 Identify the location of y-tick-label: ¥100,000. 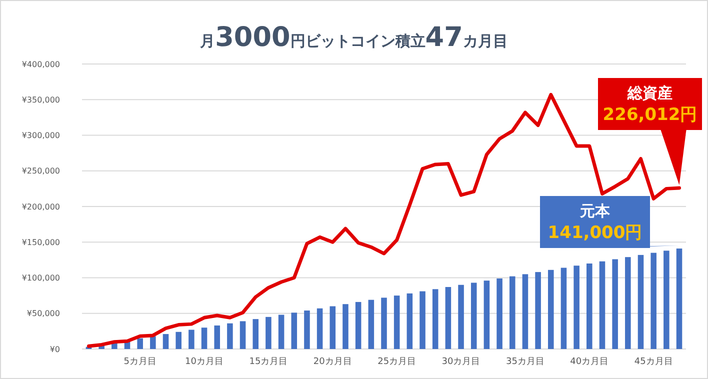
(41, 278).